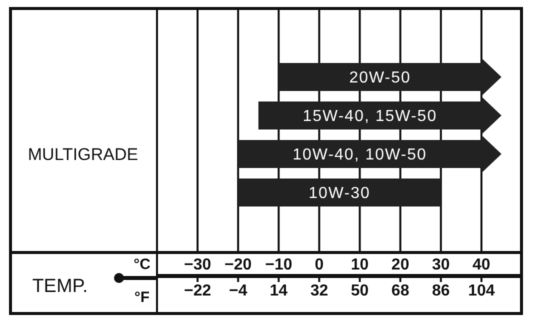  Describe the element at coordinates (380, 78) in the screenshot. I see `y-tick-label: 20W-50` at that location.